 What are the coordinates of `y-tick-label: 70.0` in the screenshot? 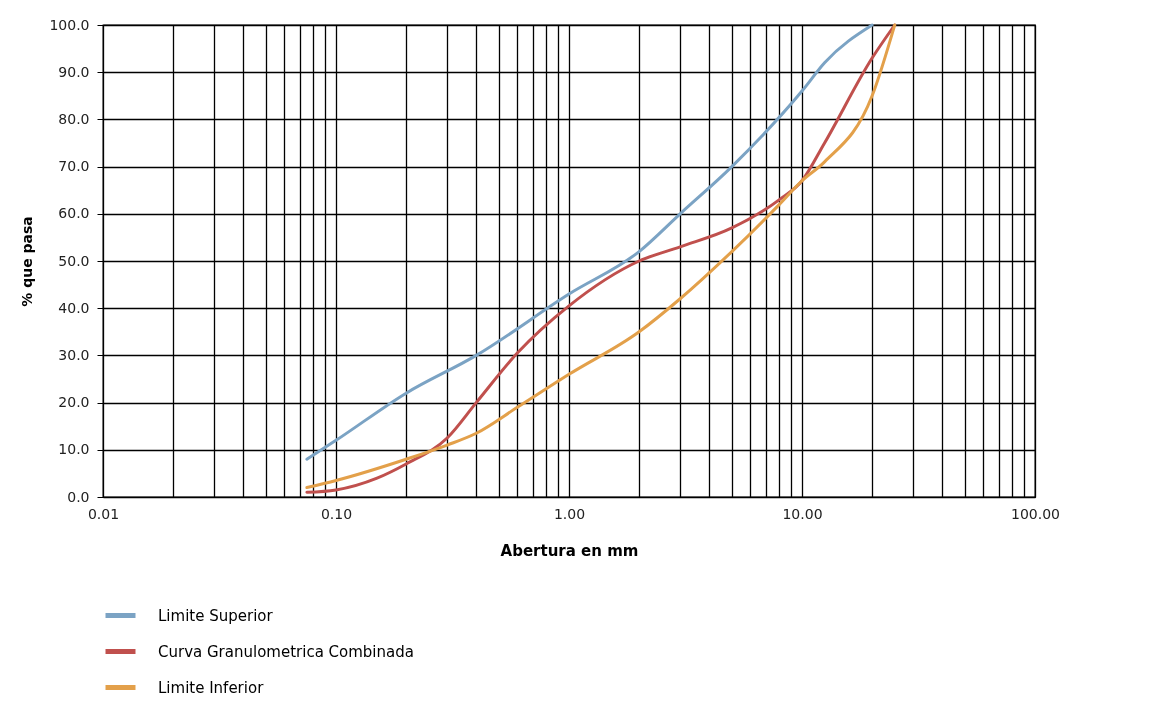 It's located at (74, 166).